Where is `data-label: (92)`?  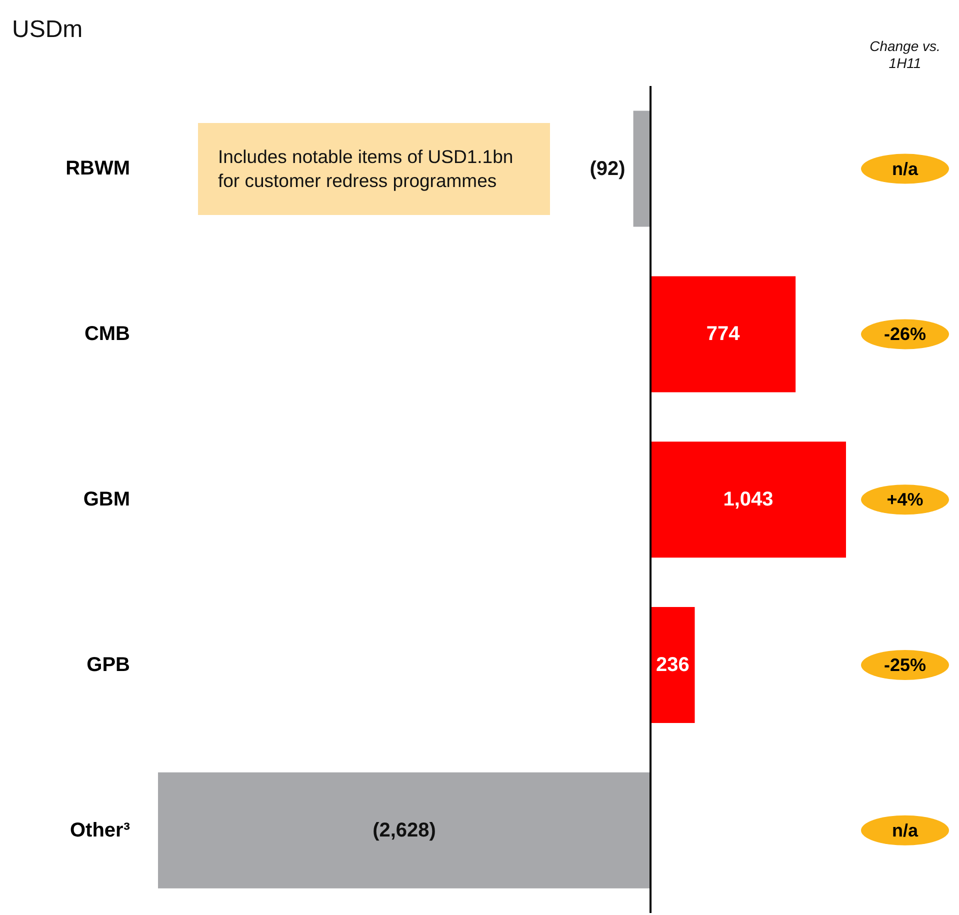 data-label: (92) is located at coordinates (608, 169).